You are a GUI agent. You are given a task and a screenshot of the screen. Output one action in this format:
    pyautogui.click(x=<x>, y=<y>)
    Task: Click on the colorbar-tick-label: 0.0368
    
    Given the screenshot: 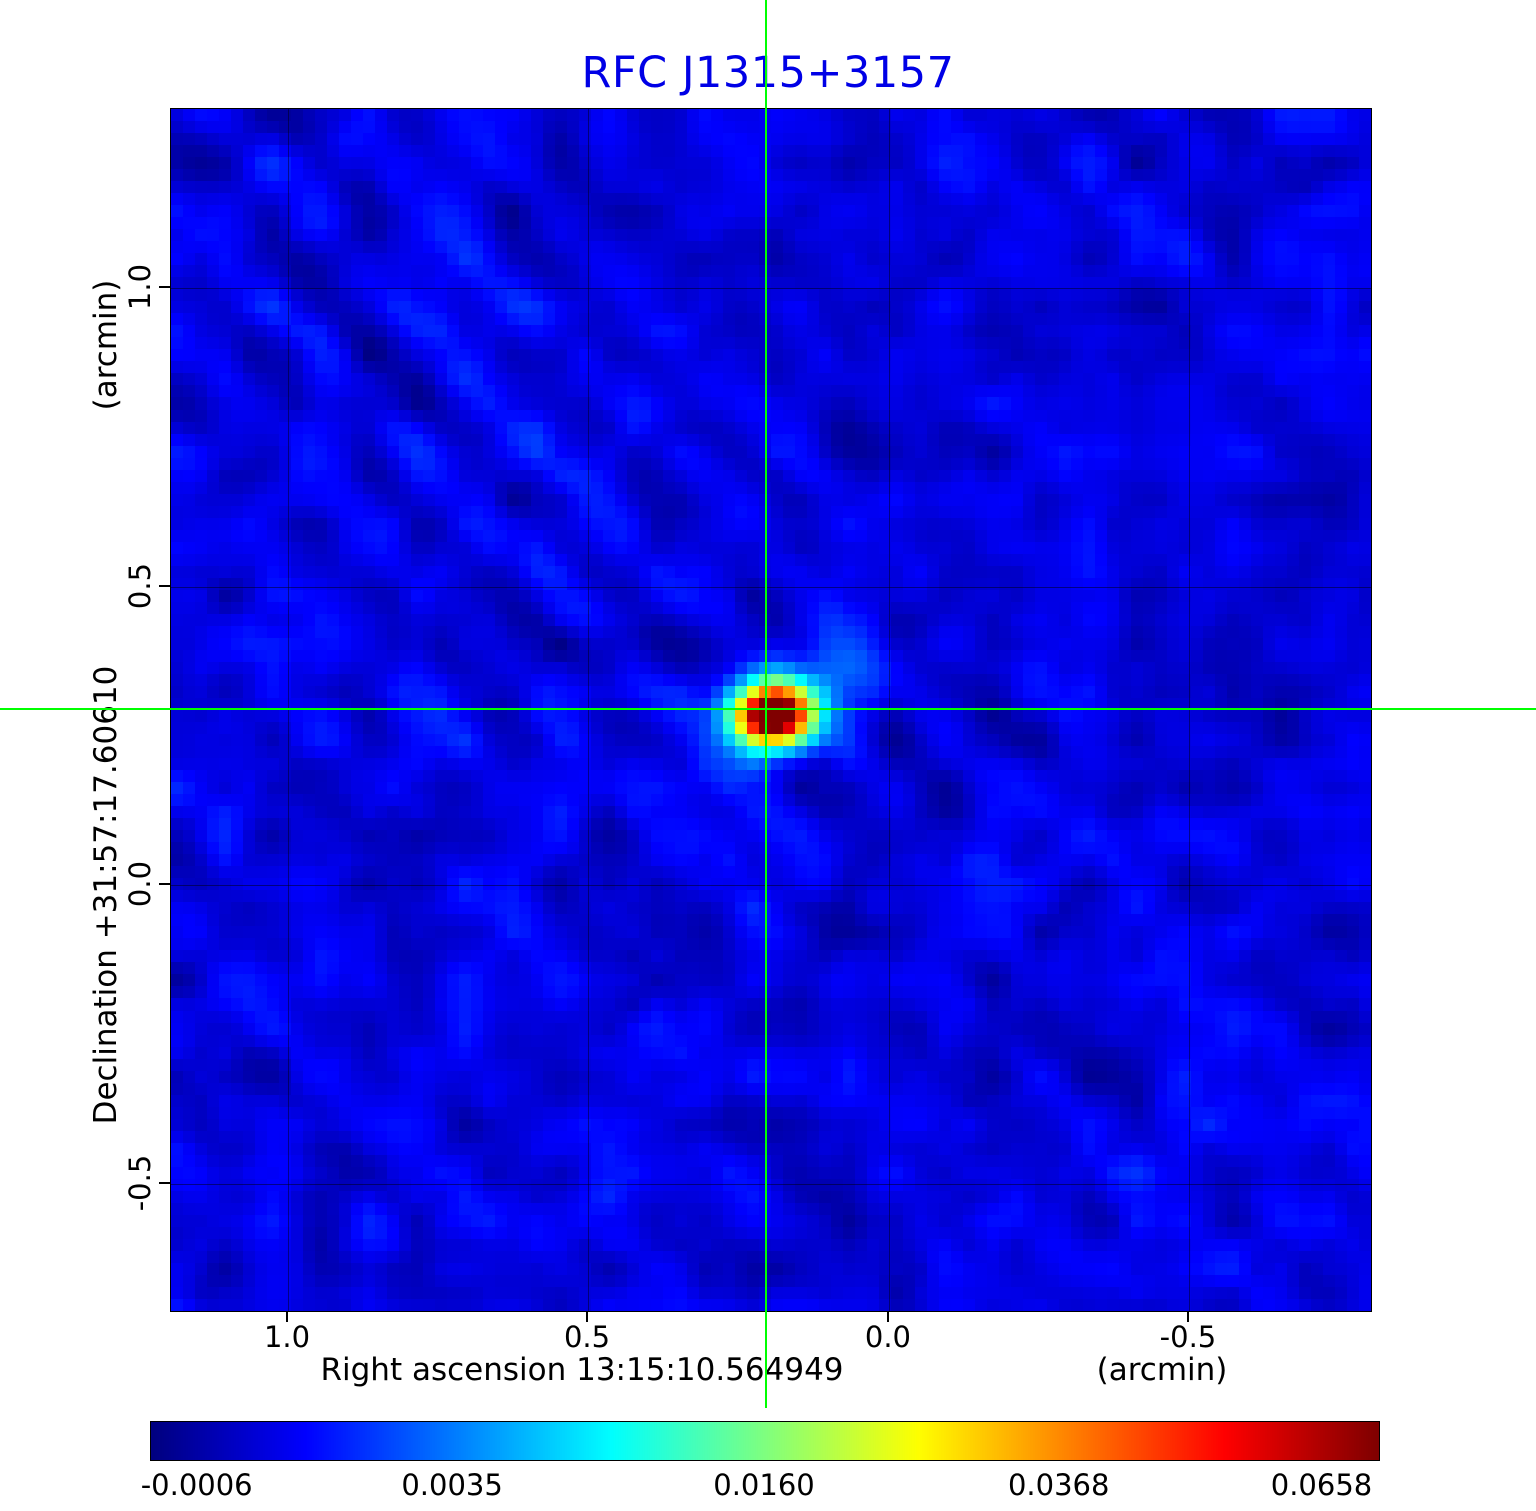 What is the action you would take?
    pyautogui.click(x=1058, y=1485)
    